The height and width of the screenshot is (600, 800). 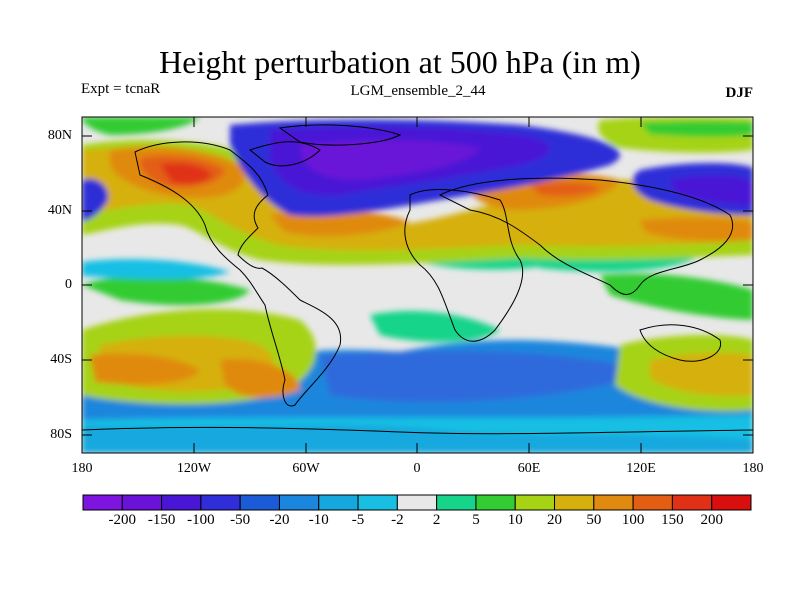 I want to click on colorbar-label: 5, so click(x=476, y=520).